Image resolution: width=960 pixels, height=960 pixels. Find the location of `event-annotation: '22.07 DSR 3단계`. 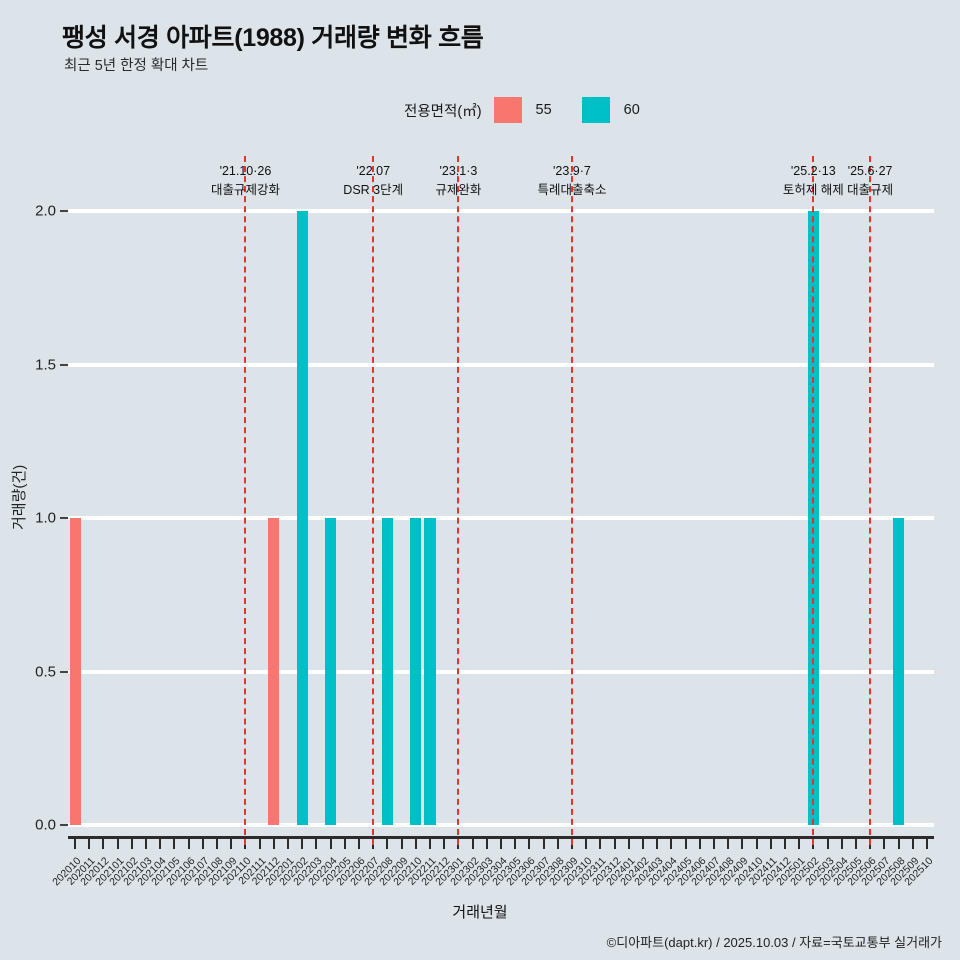

event-annotation: '22.07 DSR 3단계 is located at coordinates (373, 181).